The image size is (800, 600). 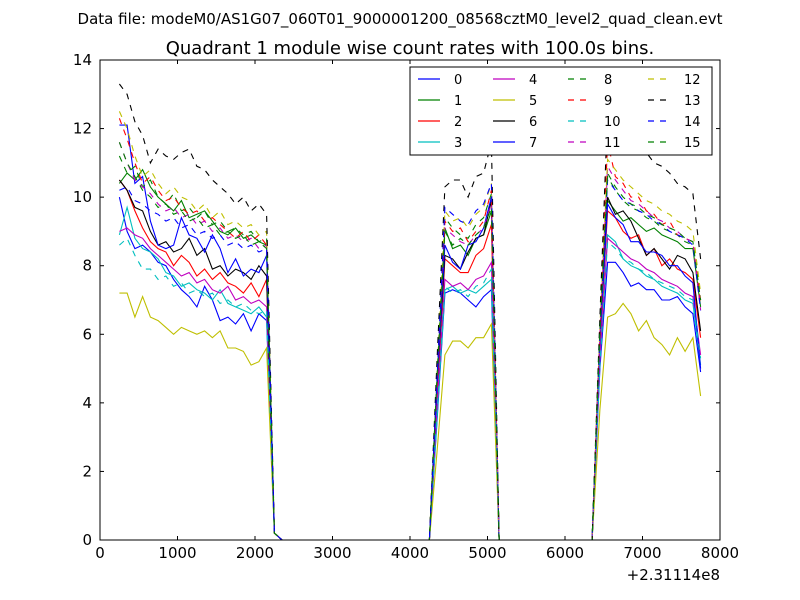 What do you see at coordinates (692, 143) in the screenshot?
I see `legend-label-15: 15` at bounding box center [692, 143].